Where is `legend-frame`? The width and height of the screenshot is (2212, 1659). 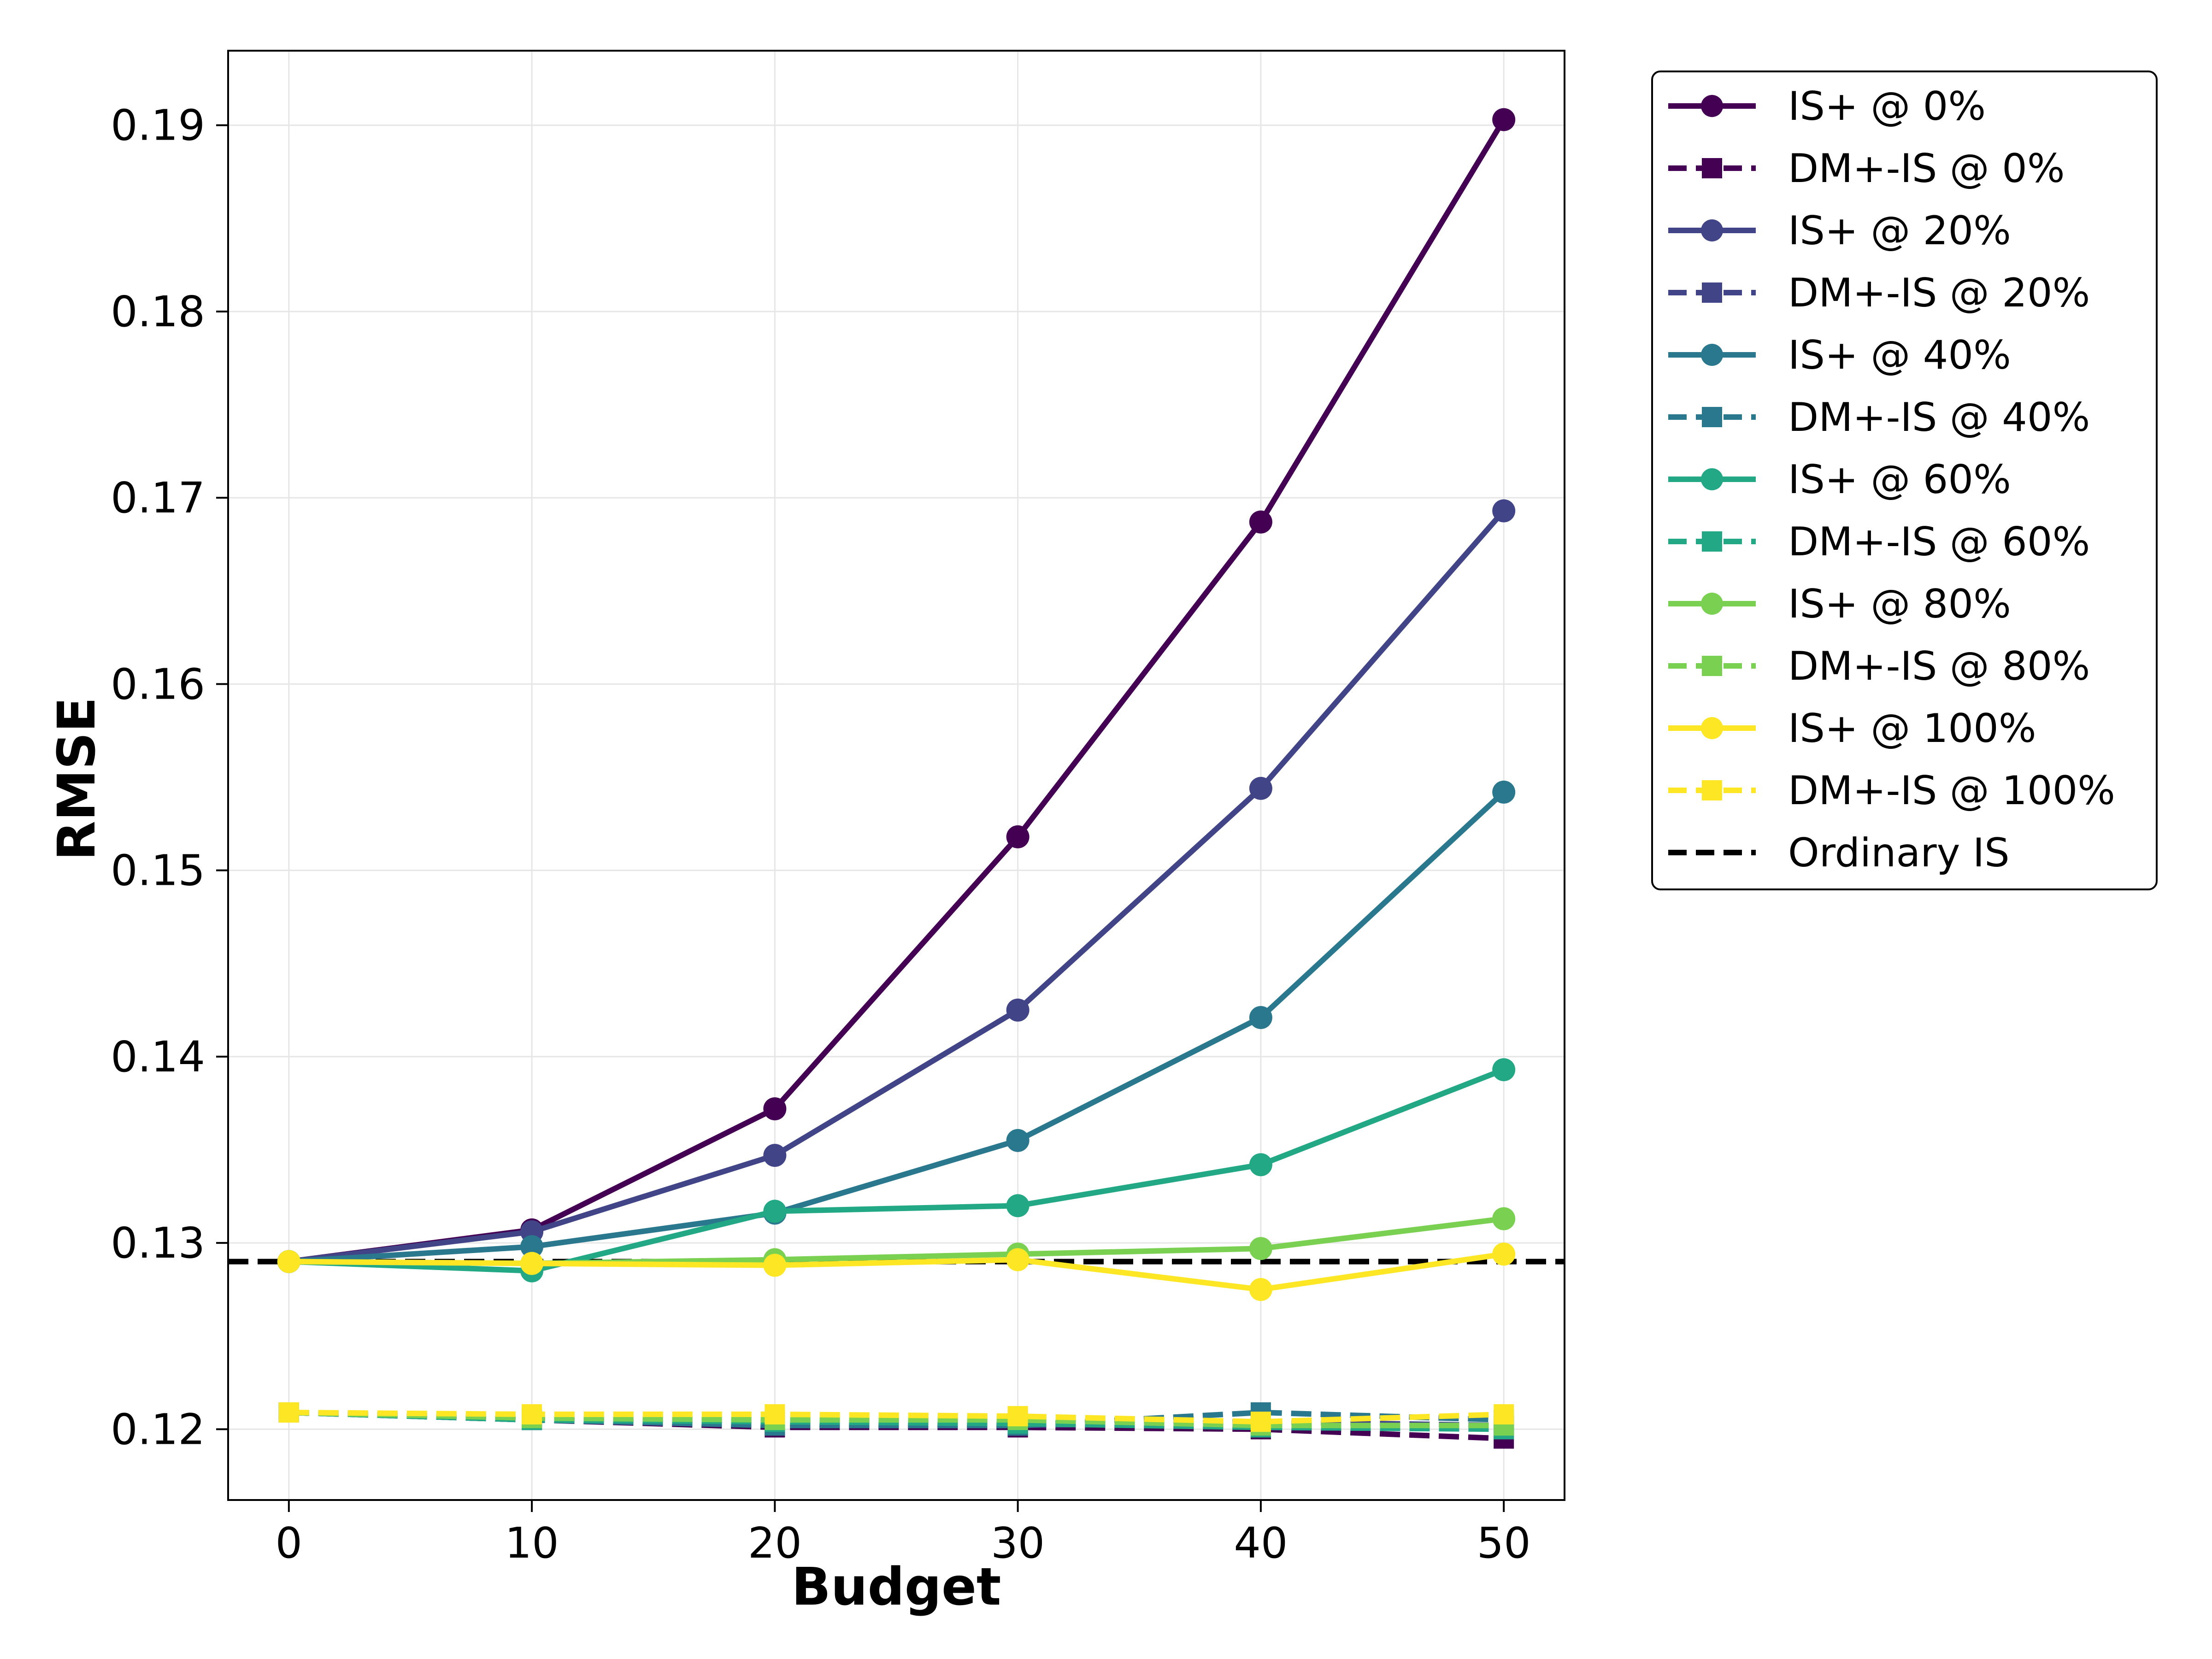 legend-frame is located at coordinates (1904, 480).